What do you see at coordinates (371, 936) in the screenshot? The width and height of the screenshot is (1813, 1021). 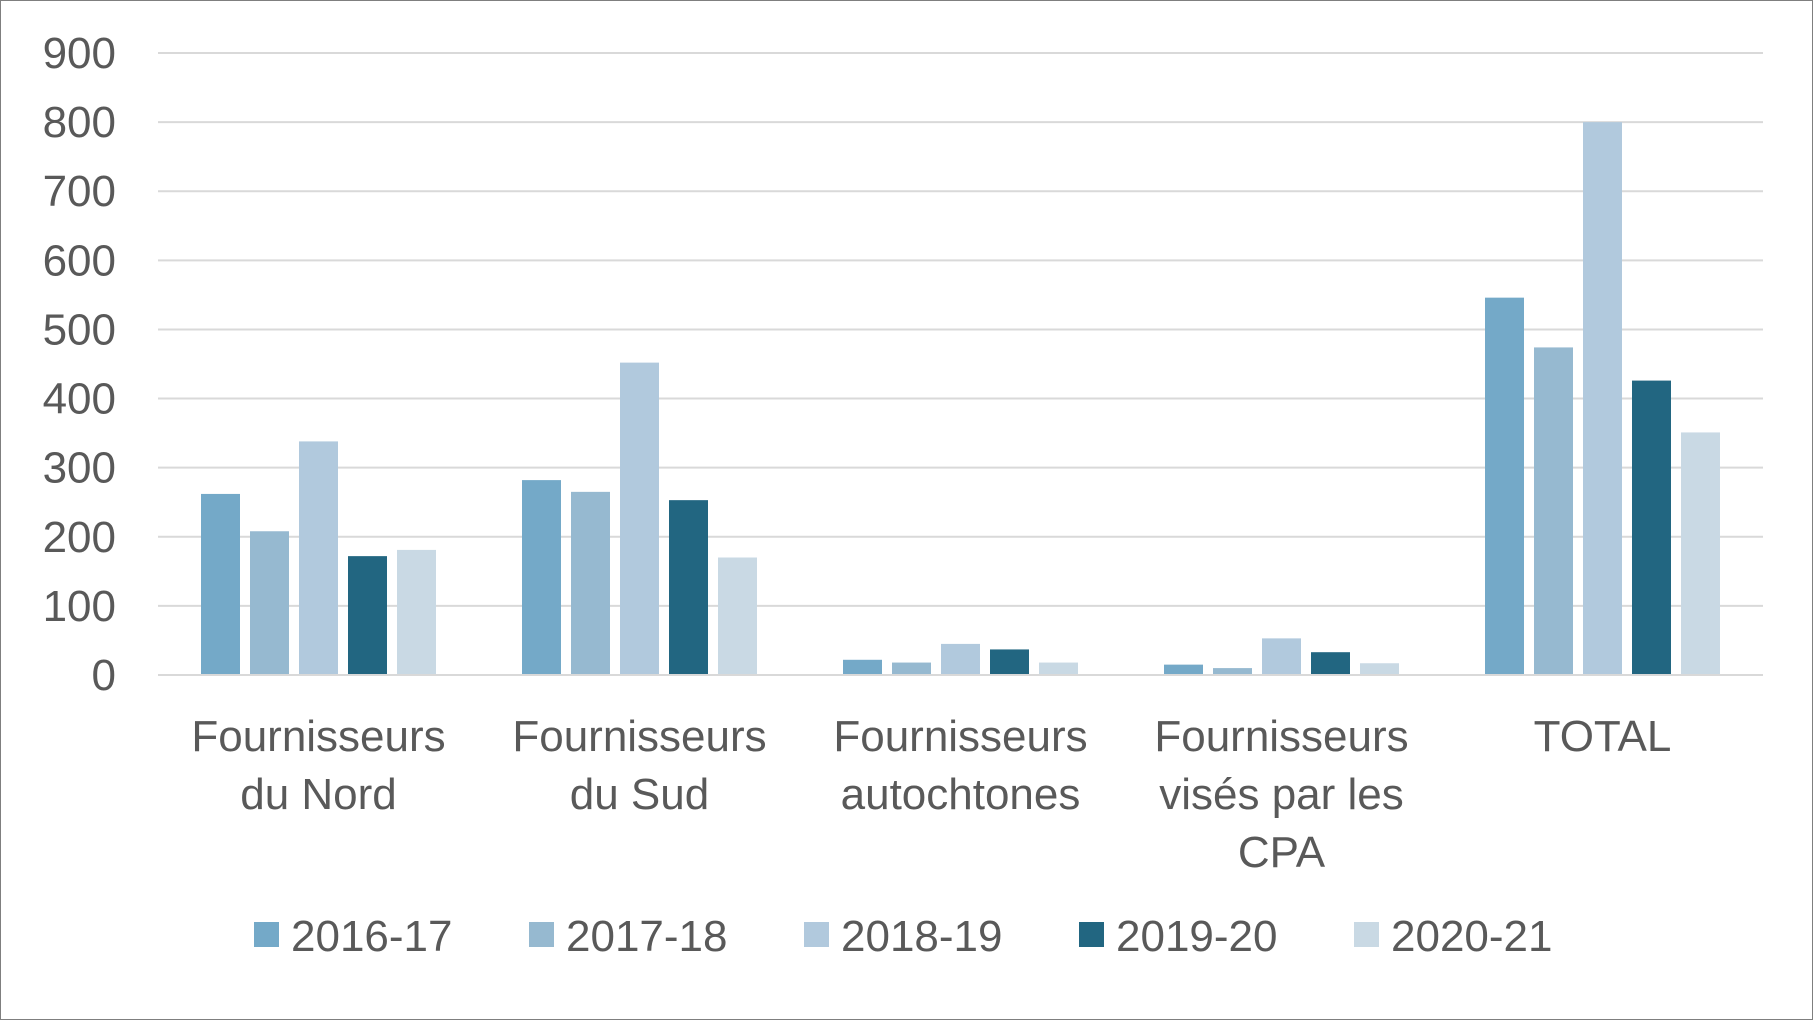 I see `legend-label: 2016-17` at bounding box center [371, 936].